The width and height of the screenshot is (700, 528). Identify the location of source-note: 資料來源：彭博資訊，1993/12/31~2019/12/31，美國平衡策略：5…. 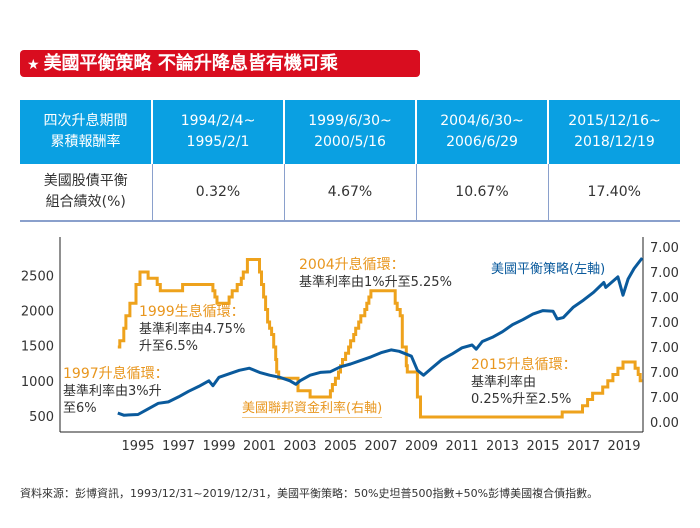
(309, 493).